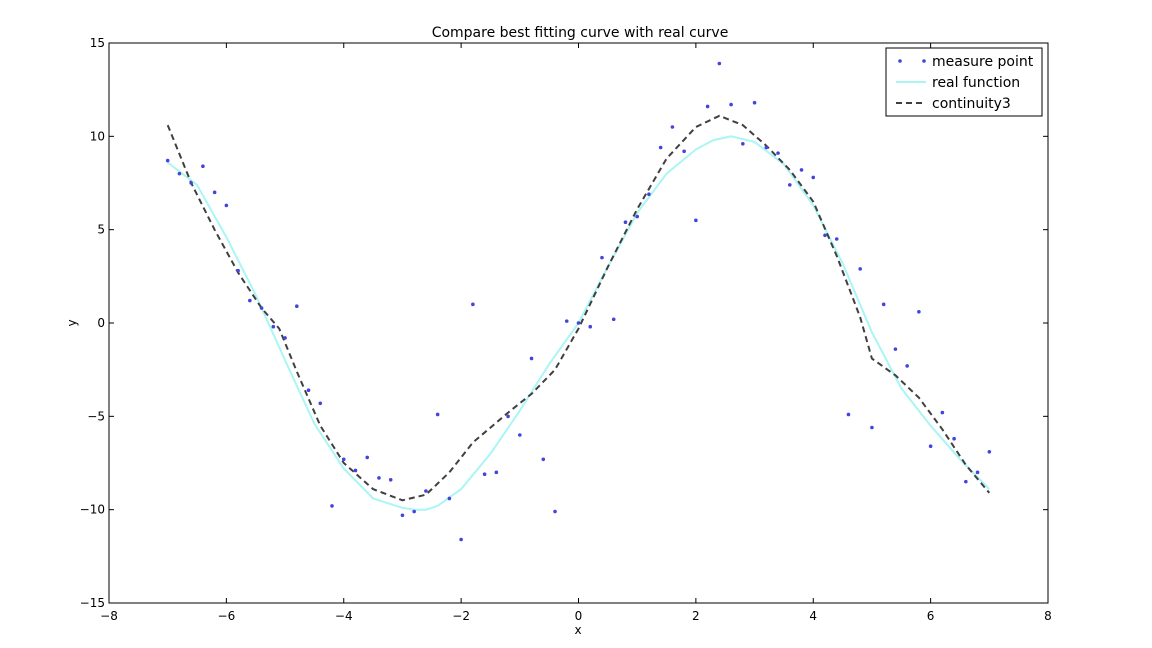 This screenshot has width=1152, height=648. Describe the element at coordinates (931, 616) in the screenshot. I see `x-tick-label: 6` at that location.